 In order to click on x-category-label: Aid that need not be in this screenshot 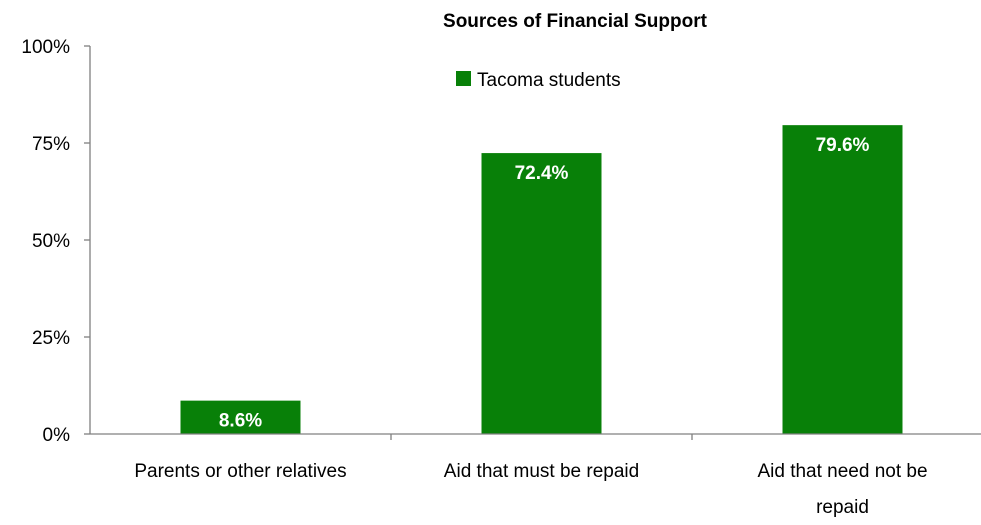, I will do `click(842, 471)`.